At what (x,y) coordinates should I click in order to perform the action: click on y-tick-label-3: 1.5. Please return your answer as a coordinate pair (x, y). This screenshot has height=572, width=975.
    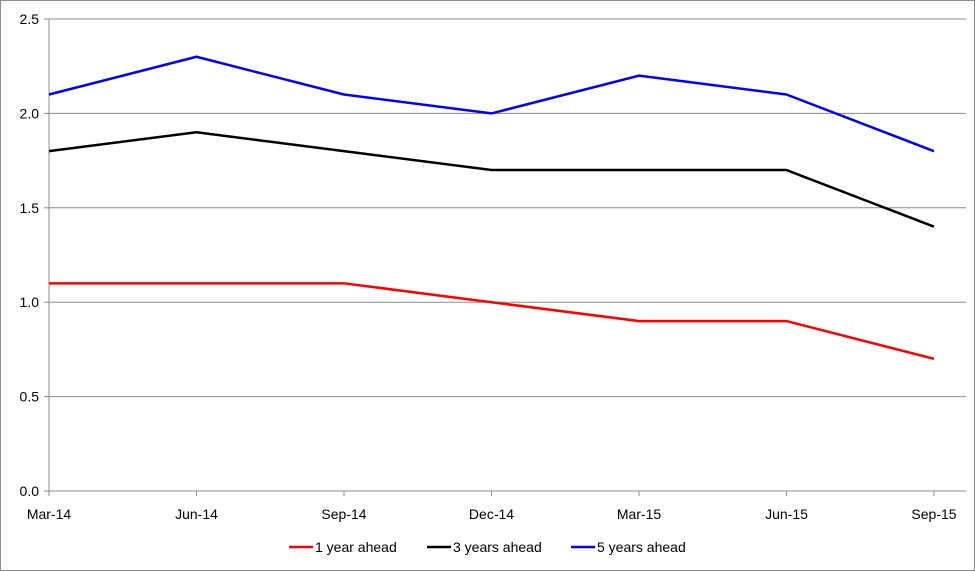
    Looking at the image, I should click on (30, 208).